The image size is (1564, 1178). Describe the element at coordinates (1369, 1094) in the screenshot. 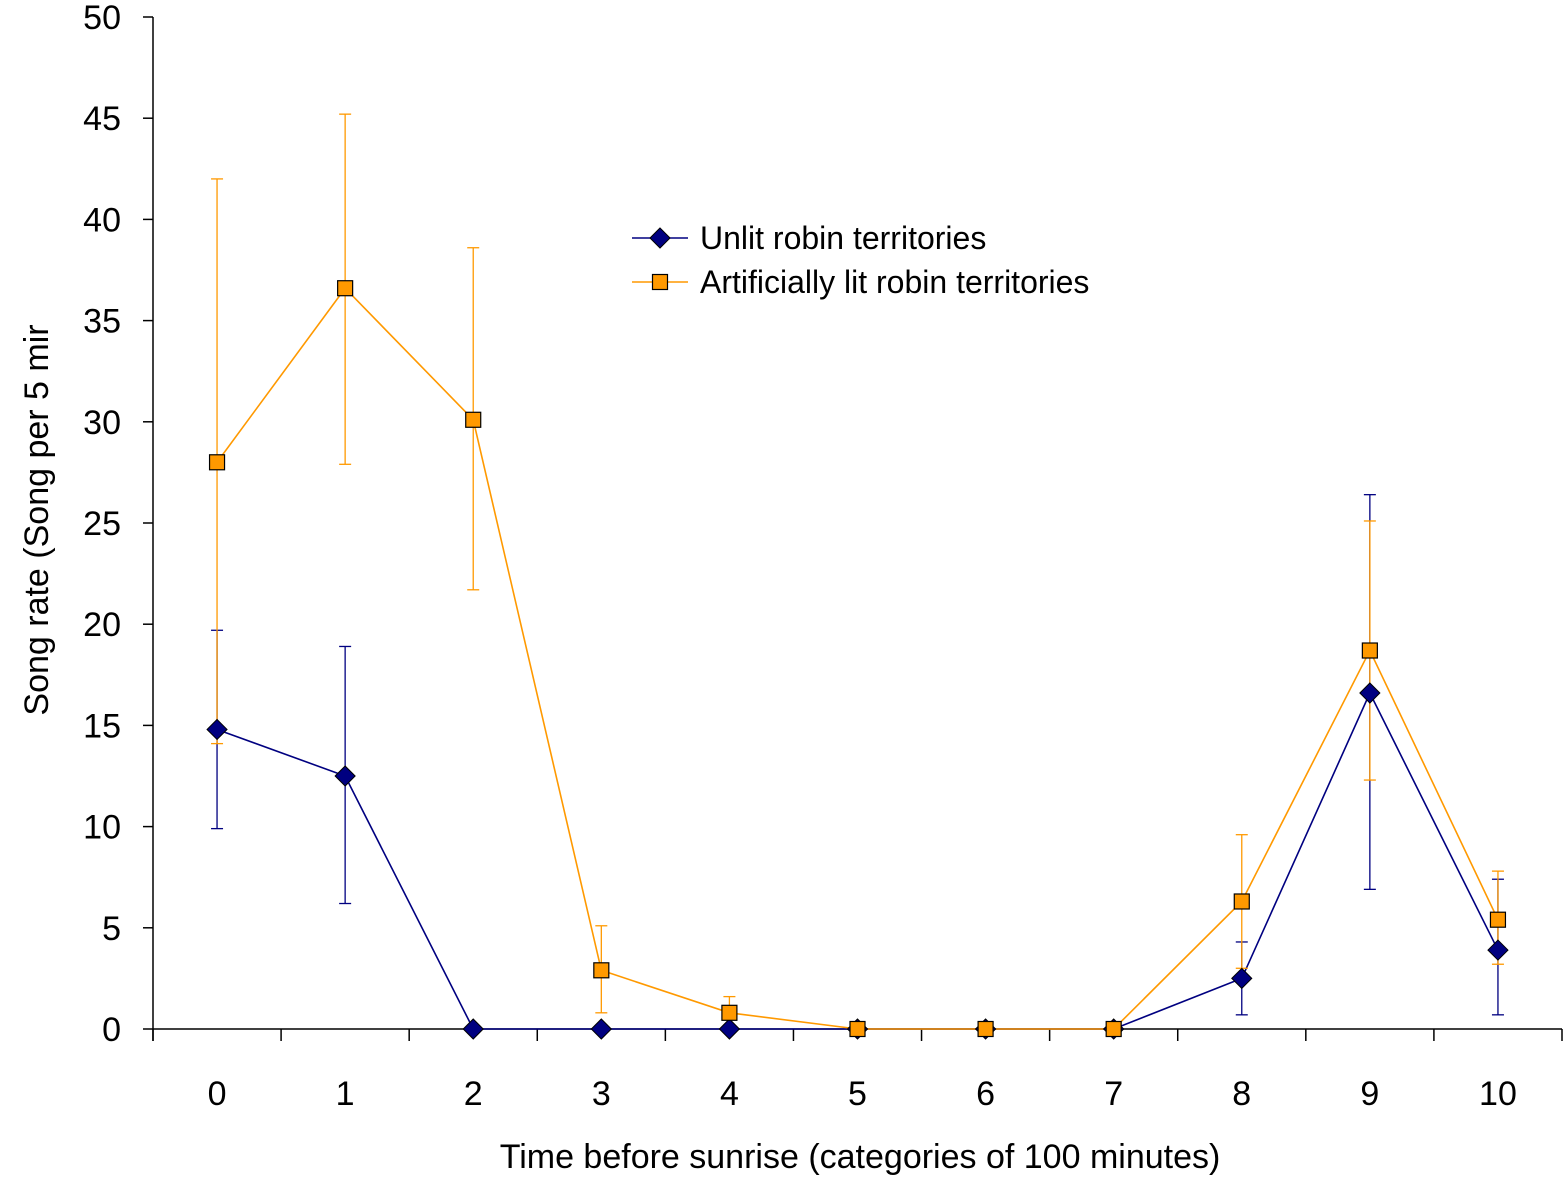

I see `x-tick-label: 9` at that location.